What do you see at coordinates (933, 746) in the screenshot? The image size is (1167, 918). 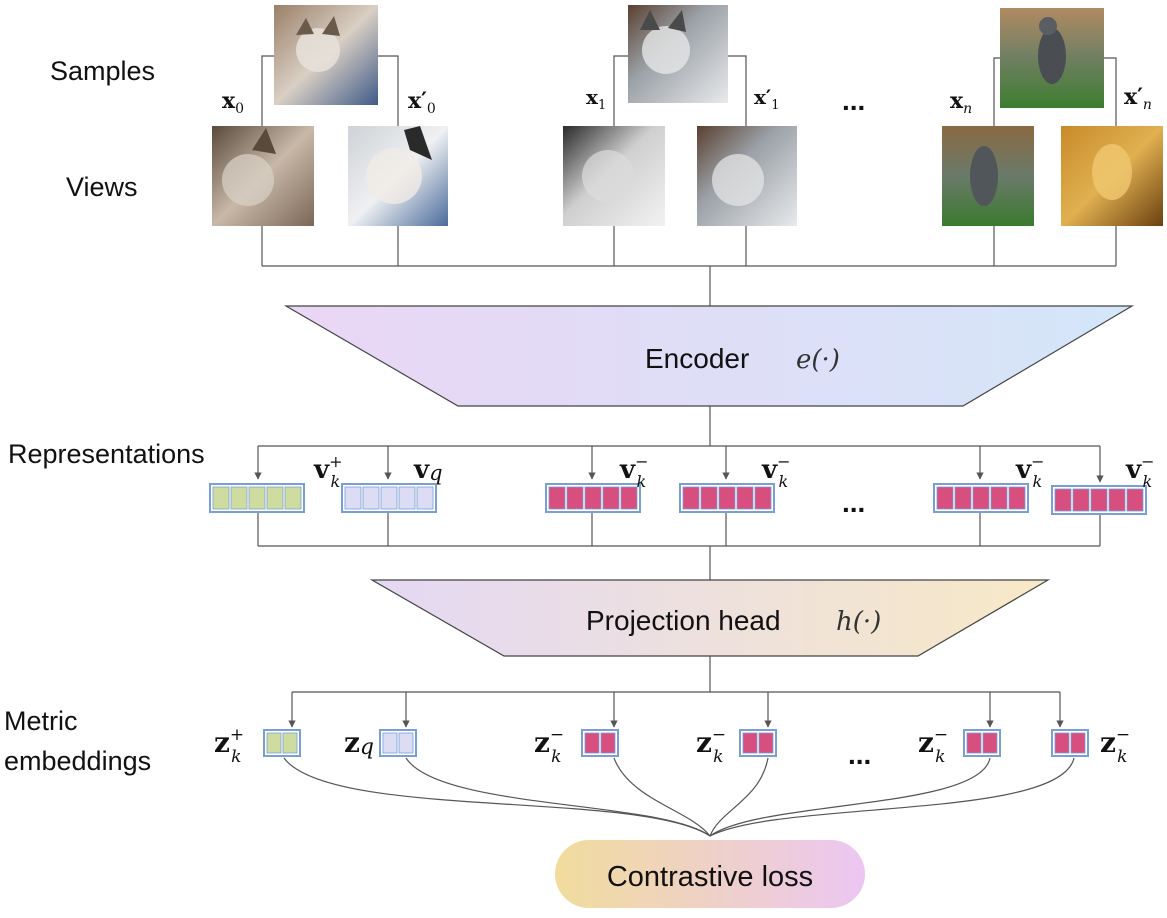 I see `embedding-label-4: z− k` at bounding box center [933, 746].